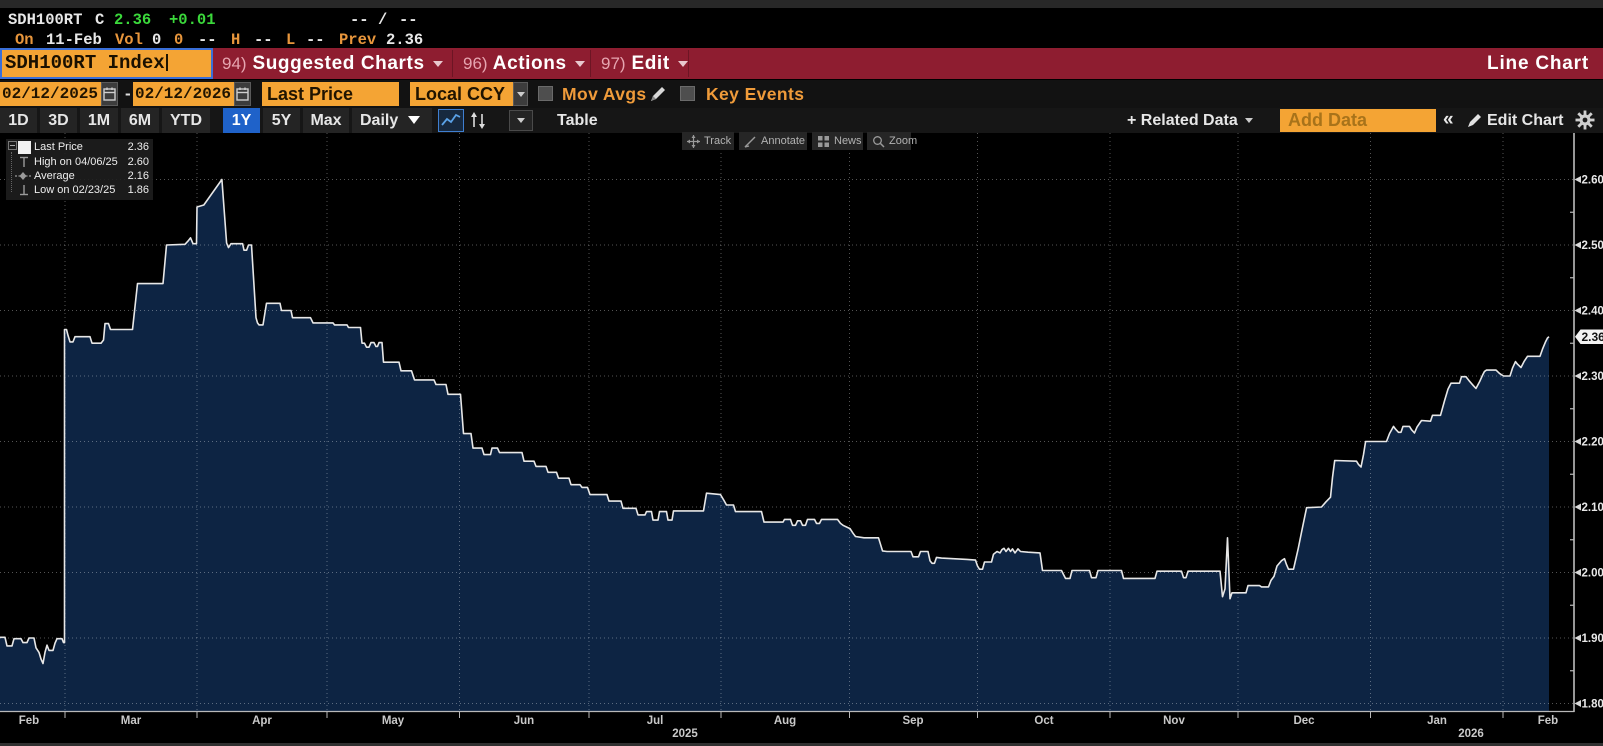 The image size is (1603, 746). What do you see at coordinates (1592, 508) in the screenshot?
I see `svg-text: 2.10` at bounding box center [1592, 508].